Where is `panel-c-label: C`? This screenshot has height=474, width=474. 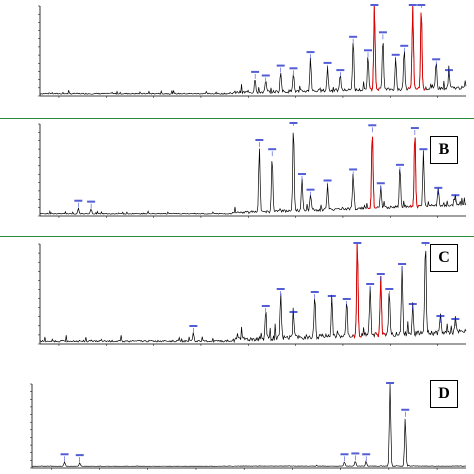 panel-c-label: C is located at coordinates (444, 258).